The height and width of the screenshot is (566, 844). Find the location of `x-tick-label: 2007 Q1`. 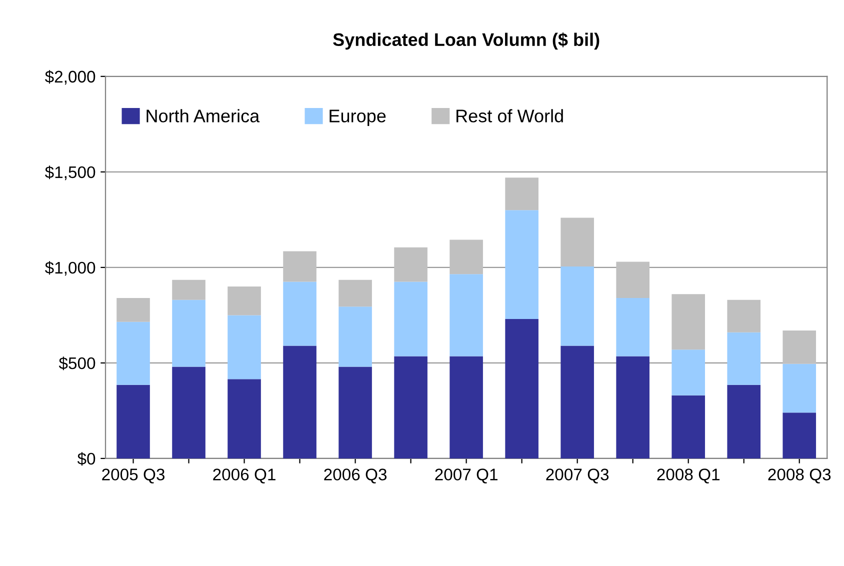

x-tick-label: 2007 Q1 is located at coordinates (466, 476).